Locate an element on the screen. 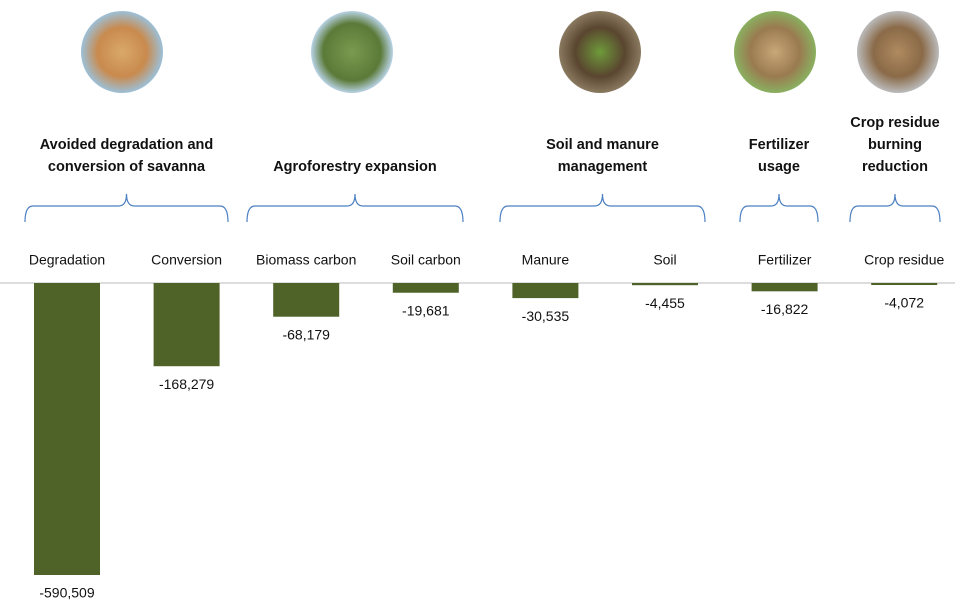 This screenshot has height=603, width=955. group-title: Fertilizer usage is located at coordinates (779, 156).